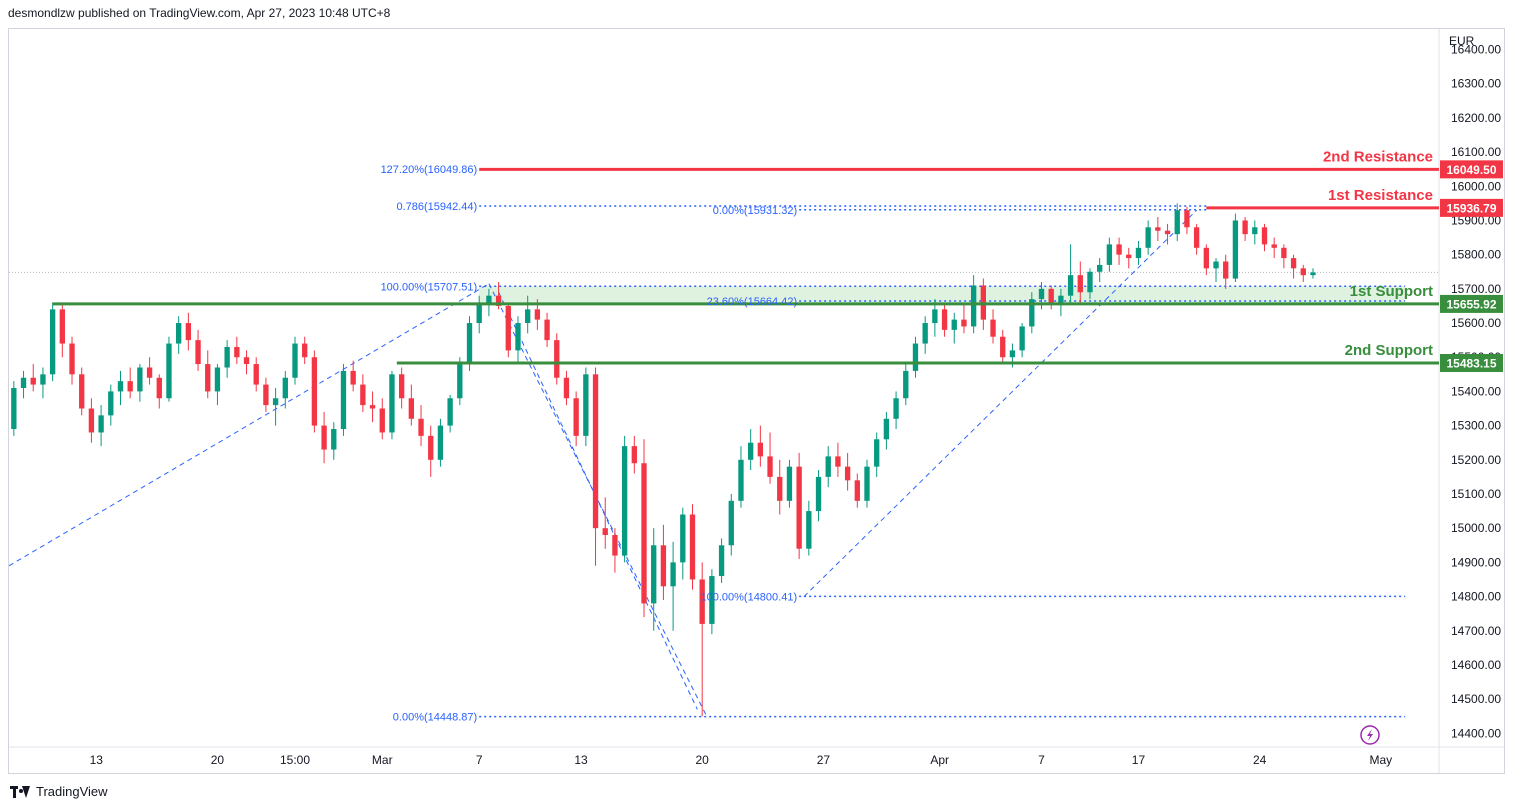  Describe the element at coordinates (72, 791) in the screenshot. I see `brand-name: TradingView` at that location.